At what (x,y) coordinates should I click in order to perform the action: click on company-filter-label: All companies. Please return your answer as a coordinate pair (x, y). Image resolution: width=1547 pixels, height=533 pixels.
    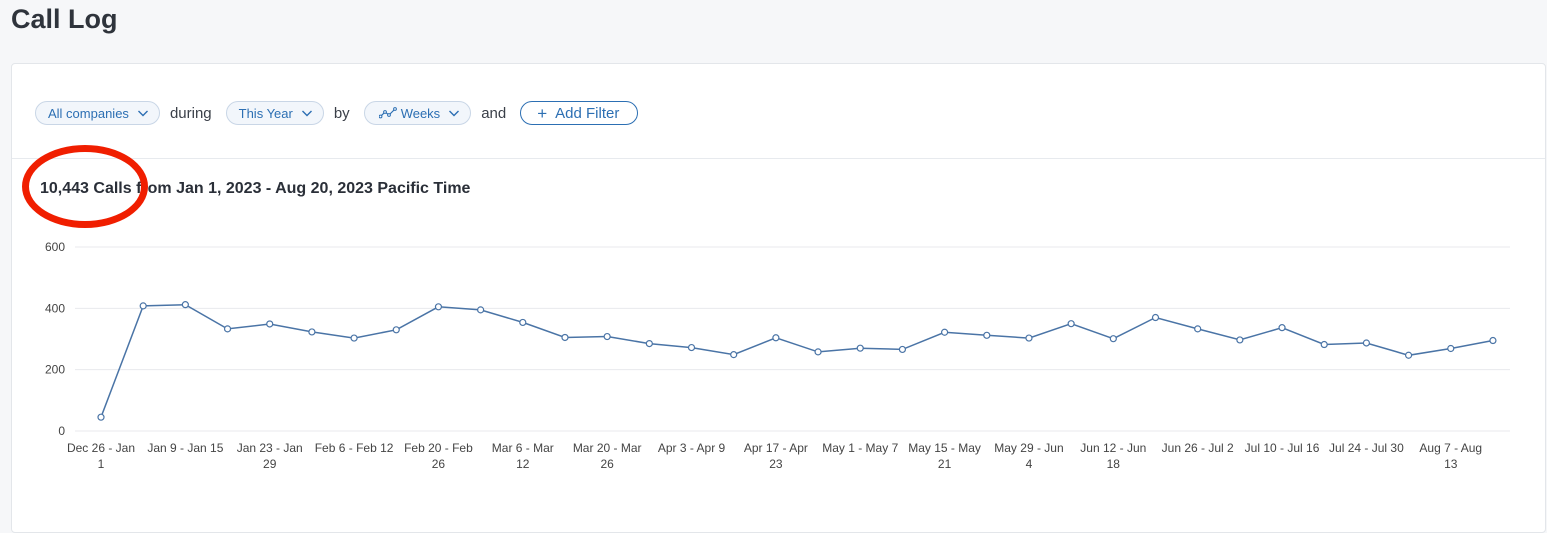
    Looking at the image, I should click on (88, 113).